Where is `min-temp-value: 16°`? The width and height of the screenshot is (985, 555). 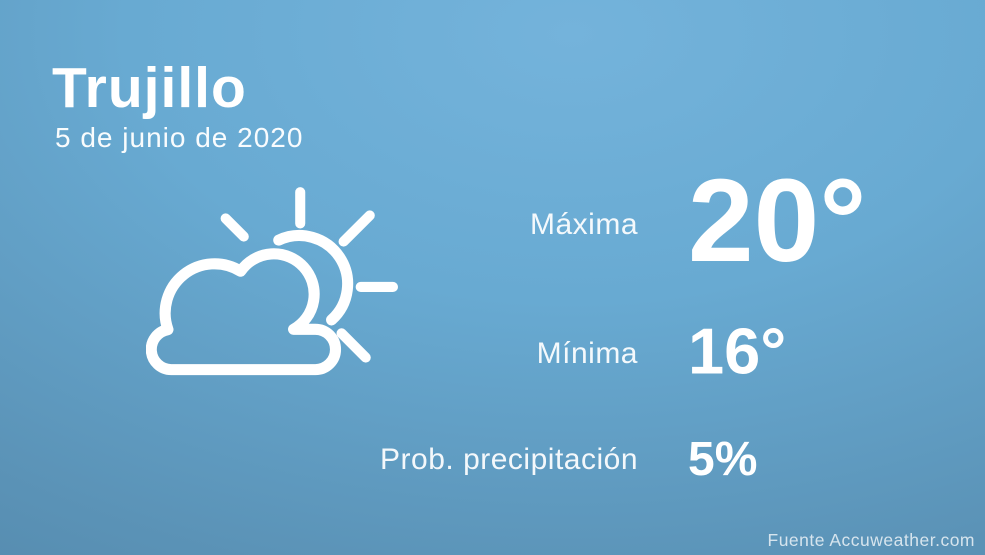 min-temp-value: 16° is located at coordinates (737, 351).